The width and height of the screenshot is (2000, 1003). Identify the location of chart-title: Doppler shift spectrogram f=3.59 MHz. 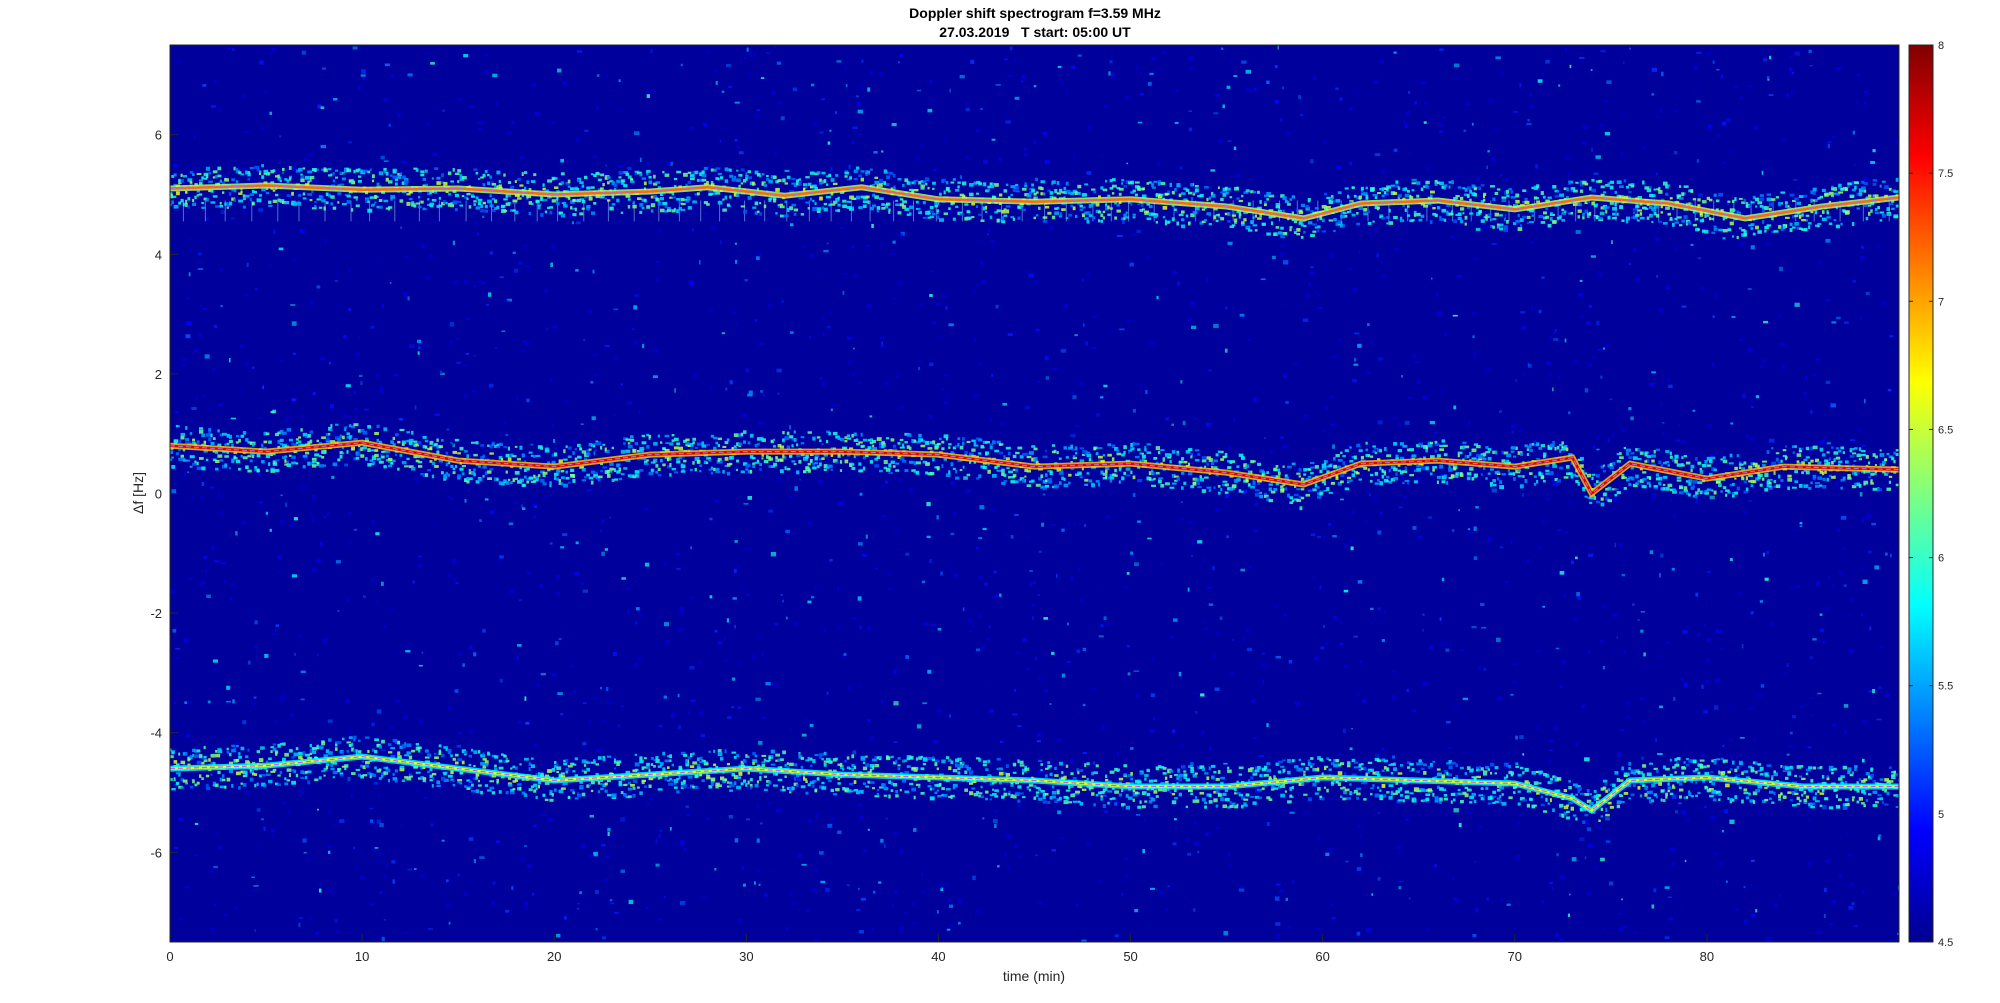
(1035, 13).